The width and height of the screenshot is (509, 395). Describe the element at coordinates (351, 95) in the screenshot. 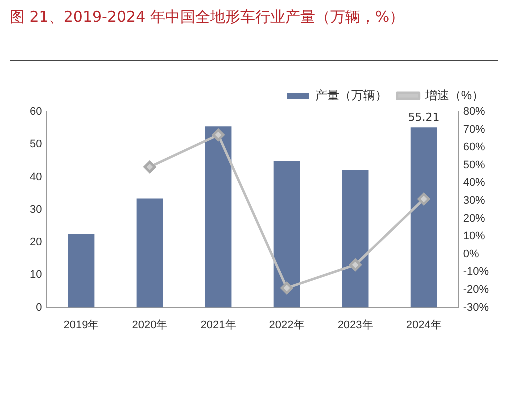

I see `legend-label: 产量（万辆）` at that location.